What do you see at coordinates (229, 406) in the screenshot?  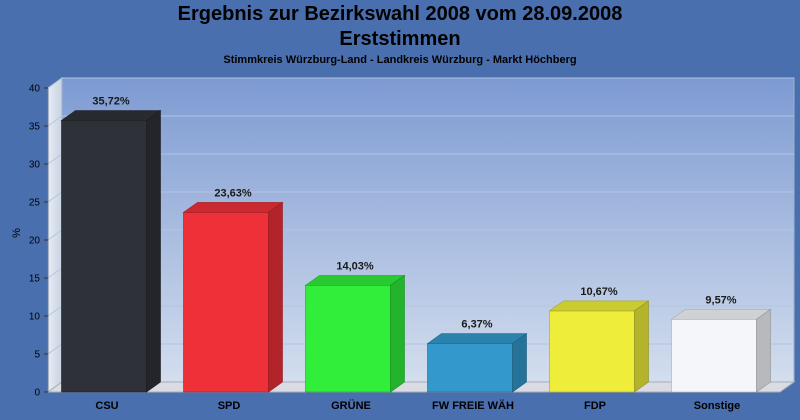 I see `x-tick-label: SPD` at bounding box center [229, 406].